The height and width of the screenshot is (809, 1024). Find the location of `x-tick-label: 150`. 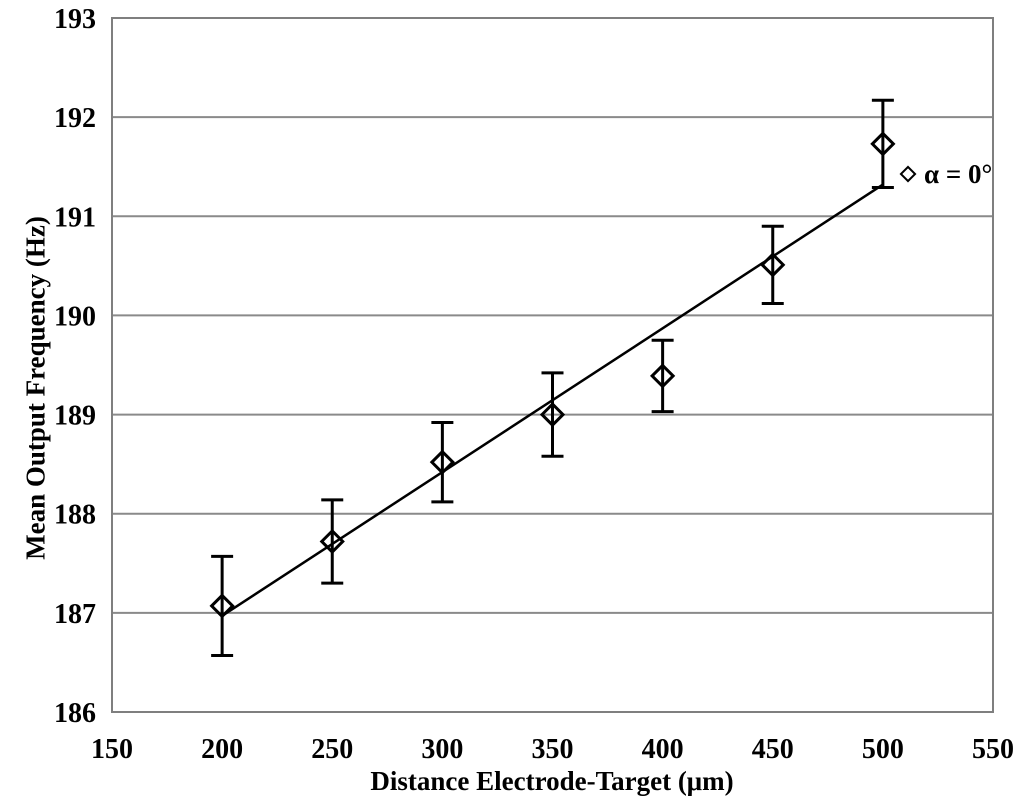

x-tick-label: 150 is located at coordinates (112, 749).